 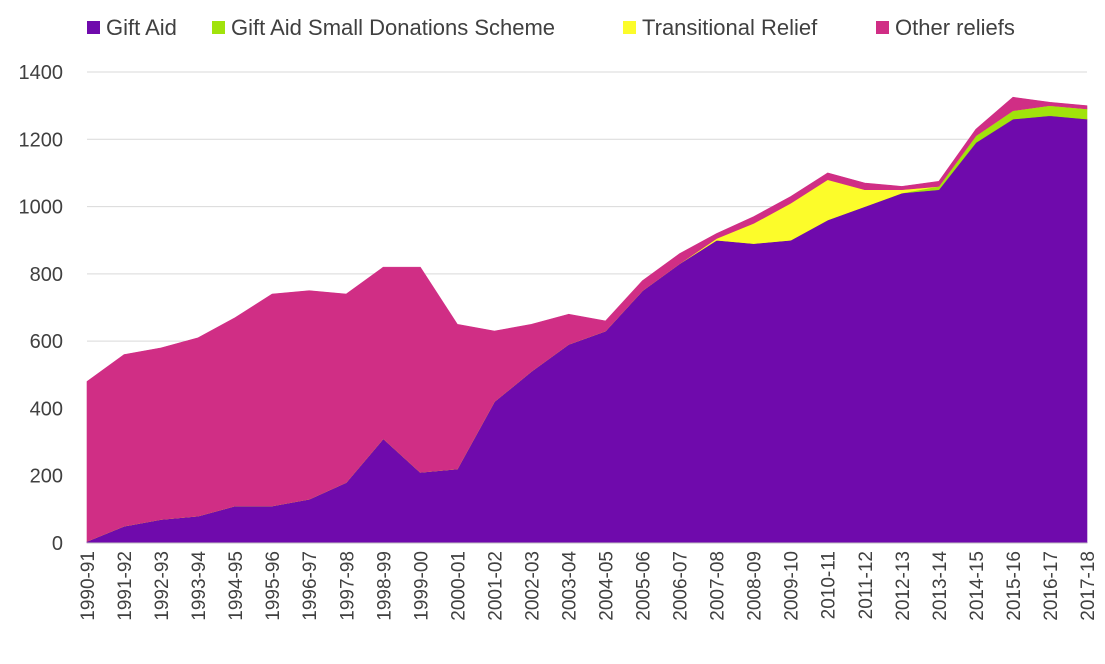 I want to click on x-tick-label: 2010-11, so click(x=829, y=585).